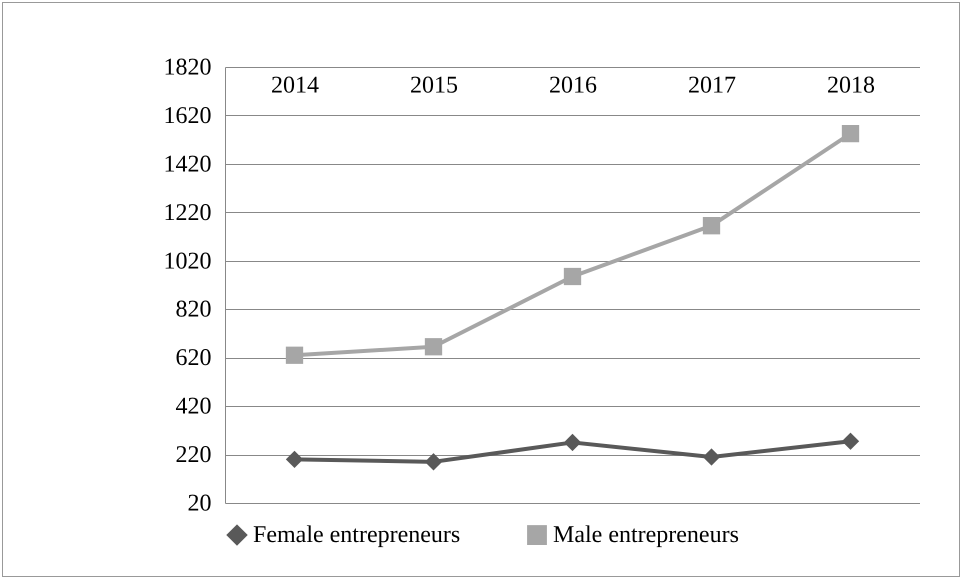  What do you see at coordinates (194, 407) in the screenshot?
I see `y-tick-label: 420` at bounding box center [194, 407].